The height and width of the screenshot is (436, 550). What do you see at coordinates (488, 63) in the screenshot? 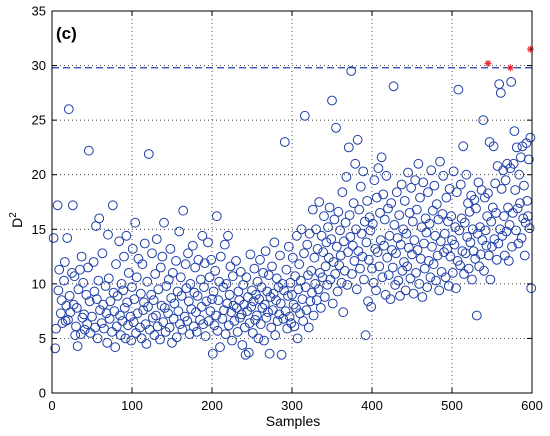
I see `outlier-stroke` at bounding box center [488, 63].